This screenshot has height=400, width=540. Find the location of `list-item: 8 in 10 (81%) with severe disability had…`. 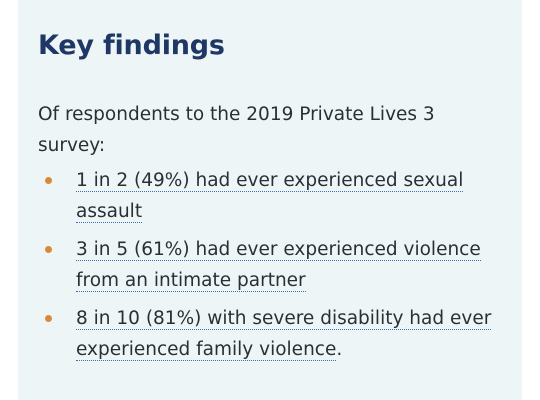

list-item: 8 in 10 (81%) with severe disability had… is located at coordinates (267, 334).